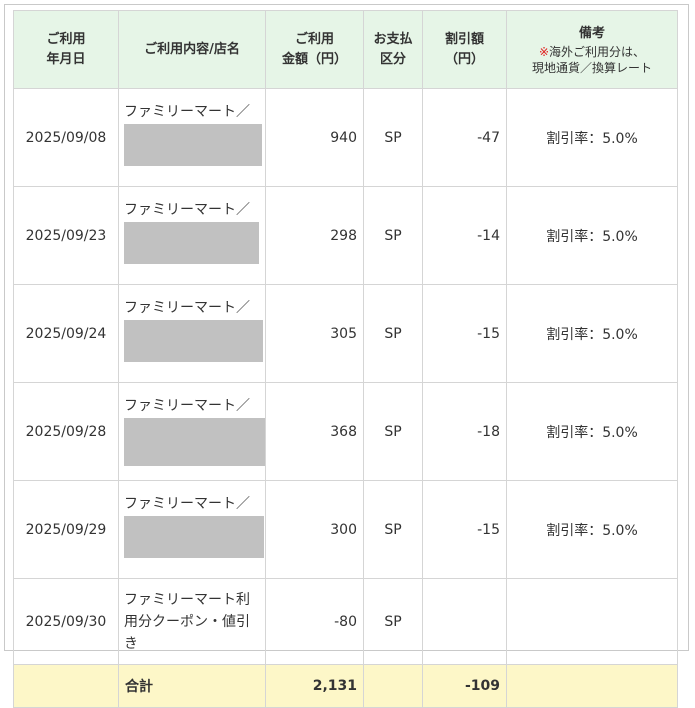  Describe the element at coordinates (592, 686) in the screenshot. I see `total-empty-memo` at that location.